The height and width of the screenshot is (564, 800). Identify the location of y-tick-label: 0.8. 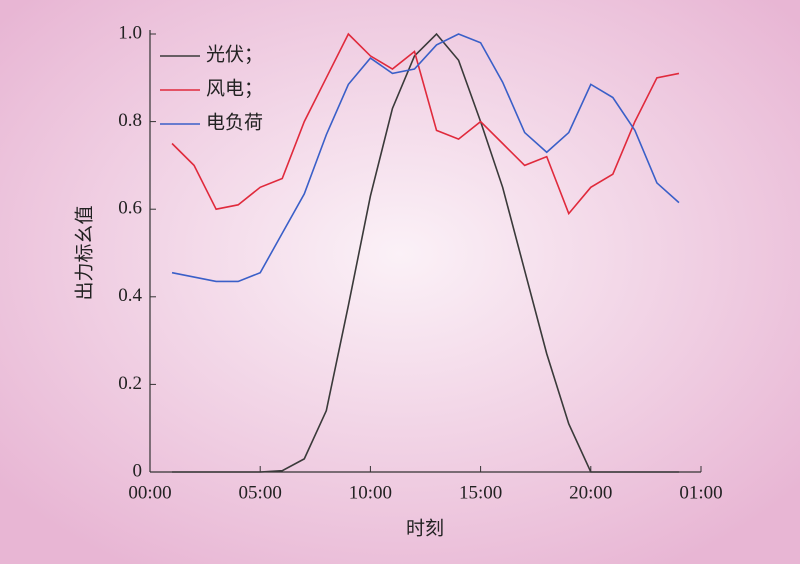
(130, 120).